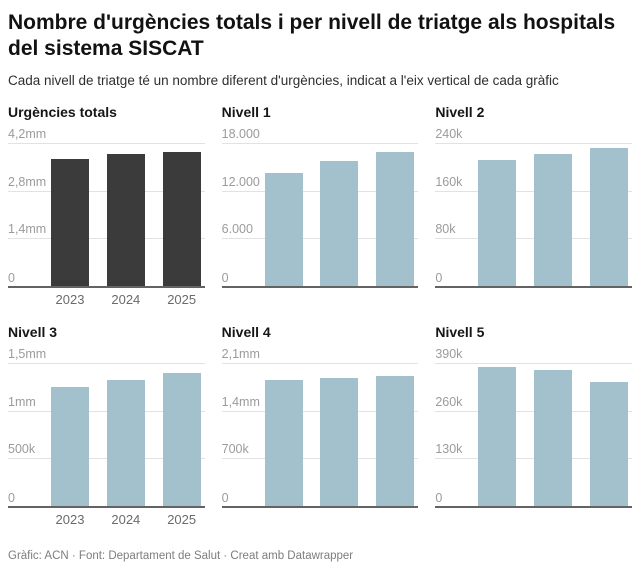 The height and width of the screenshot is (565, 640). What do you see at coordinates (240, 354) in the screenshot?
I see `y-tick-label: 2,1mm` at bounding box center [240, 354].